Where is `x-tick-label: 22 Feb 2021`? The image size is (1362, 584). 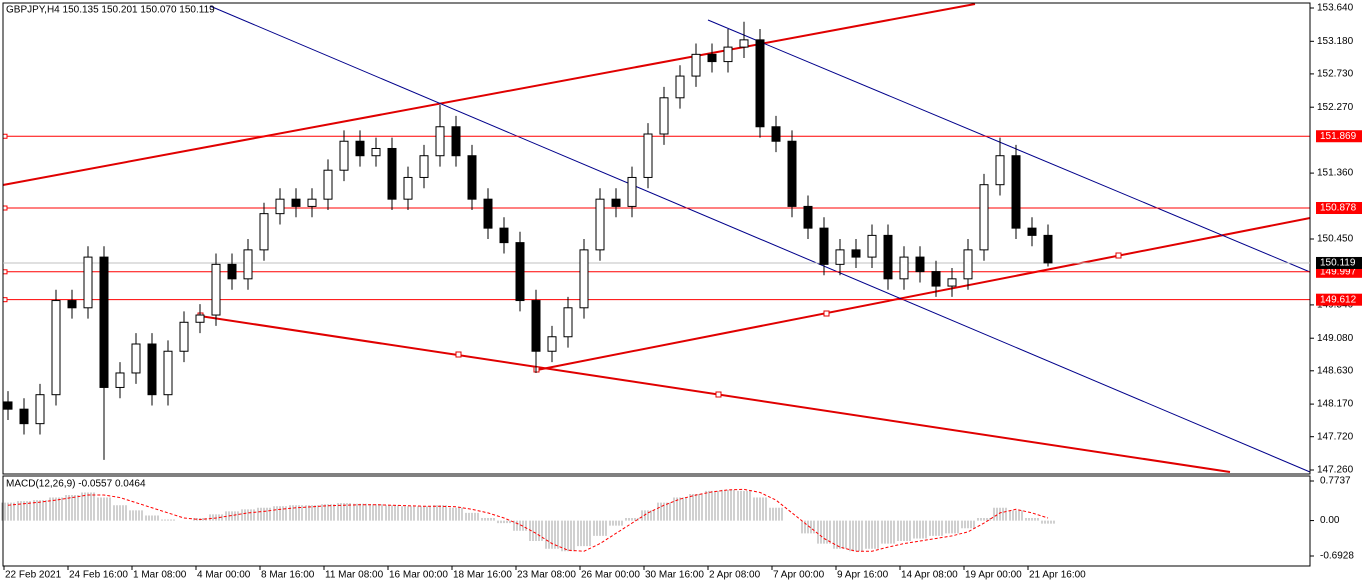 x-tick-label: 22 Feb 2021 is located at coordinates (33, 575).